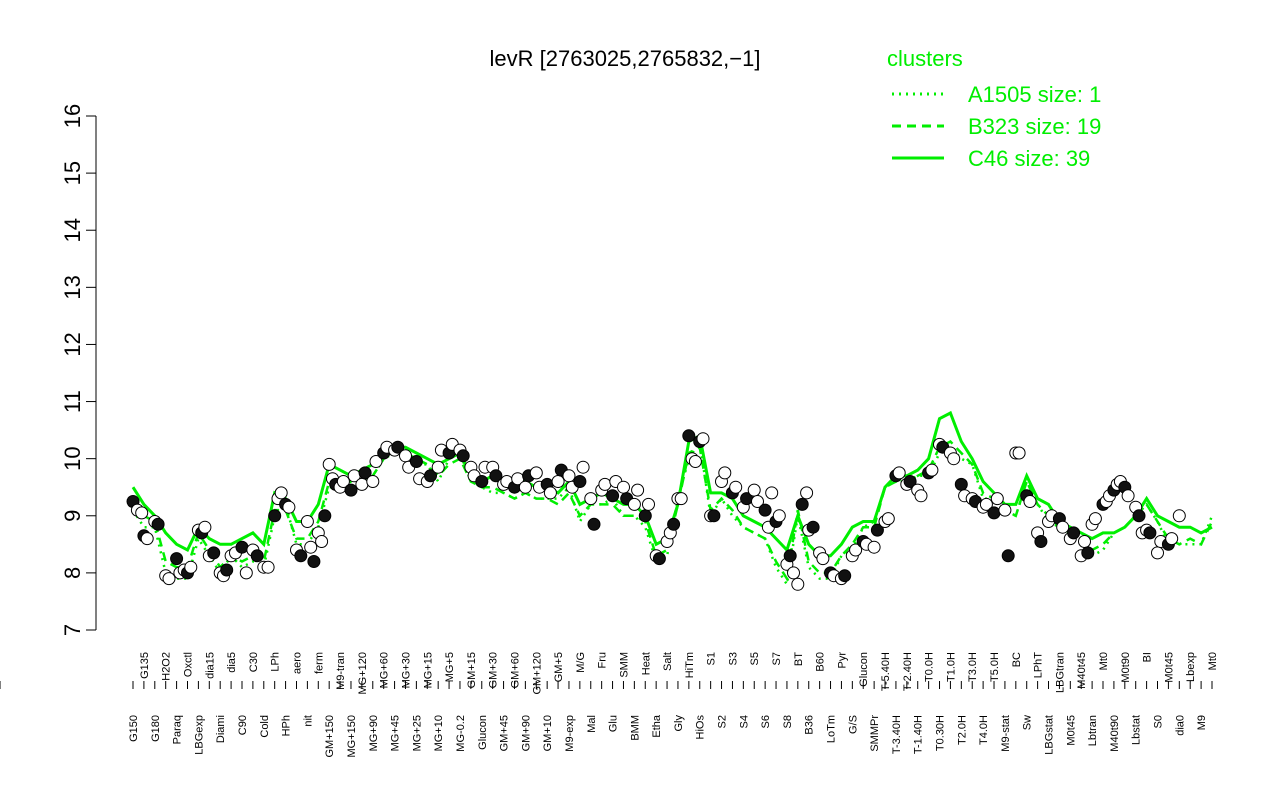 This screenshot has height=800, width=1280. Describe the element at coordinates (374, 733) in the screenshot. I see `x-tick-label: MG+90` at that location.